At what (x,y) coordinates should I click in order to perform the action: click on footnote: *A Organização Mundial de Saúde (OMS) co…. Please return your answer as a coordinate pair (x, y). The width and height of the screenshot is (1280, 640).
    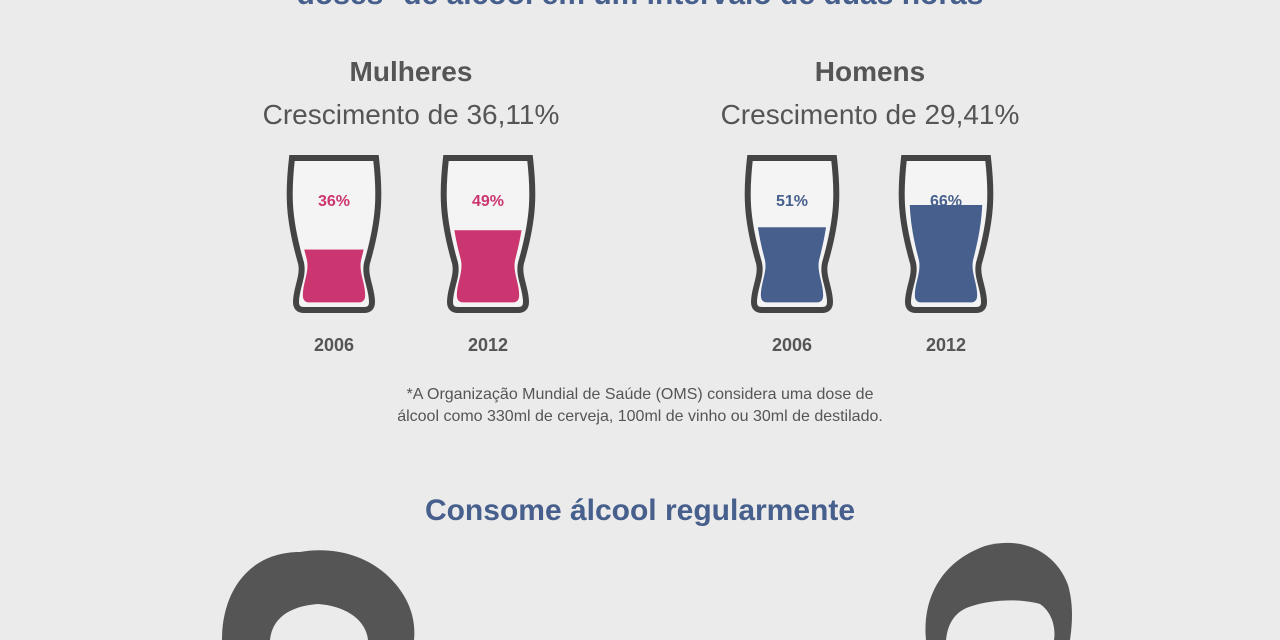
    Looking at the image, I should click on (640, 406).